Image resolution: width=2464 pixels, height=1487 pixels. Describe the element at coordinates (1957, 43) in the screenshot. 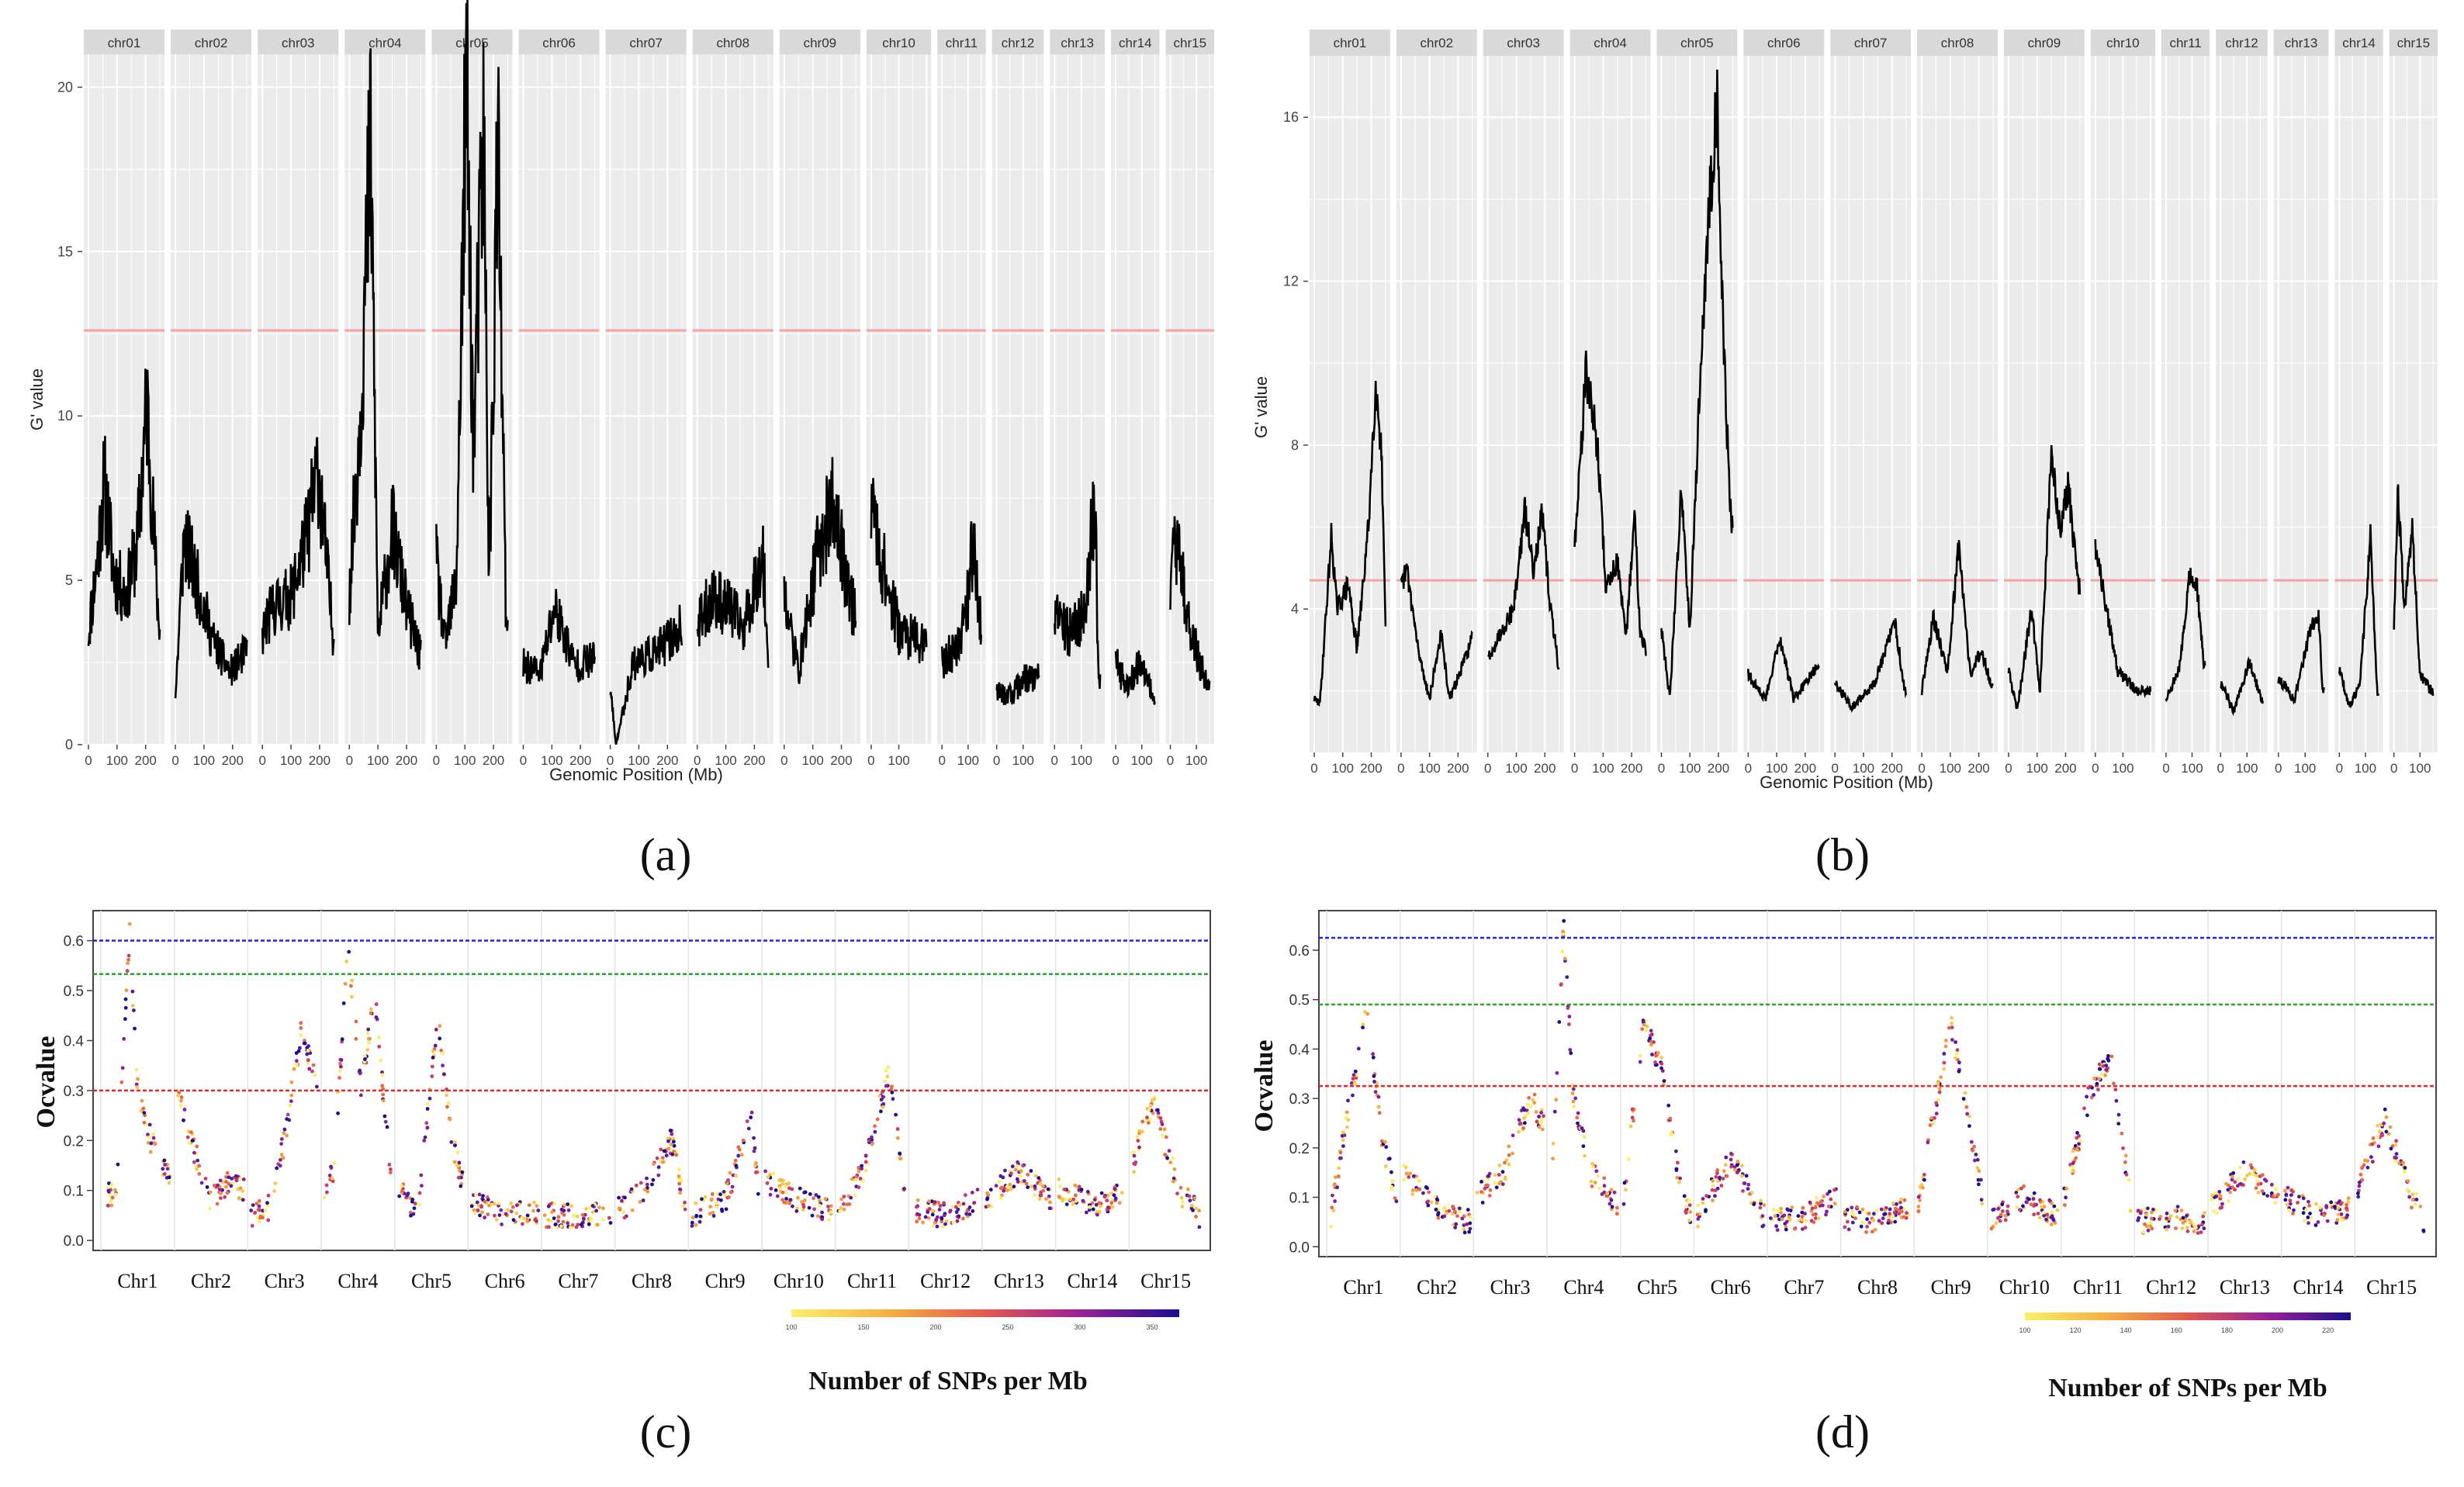

I see `facet-strip-label: chr08` at that location.